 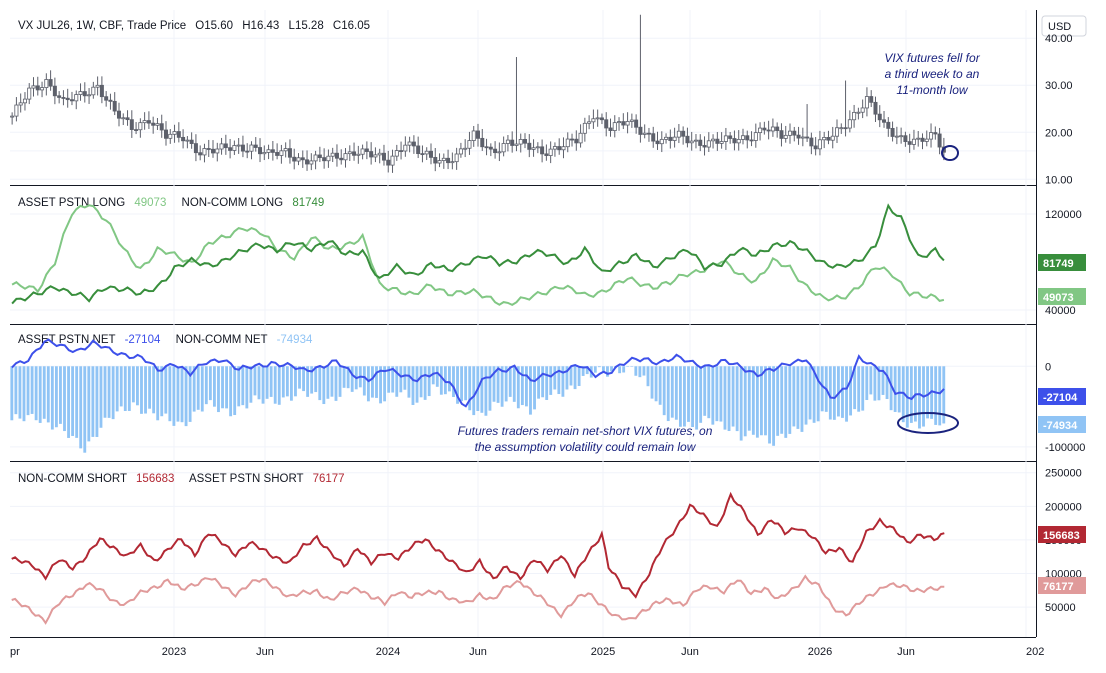 What do you see at coordinates (1060, 426) in the screenshot?
I see `value-badge-net-text: -74934` at bounding box center [1060, 426].